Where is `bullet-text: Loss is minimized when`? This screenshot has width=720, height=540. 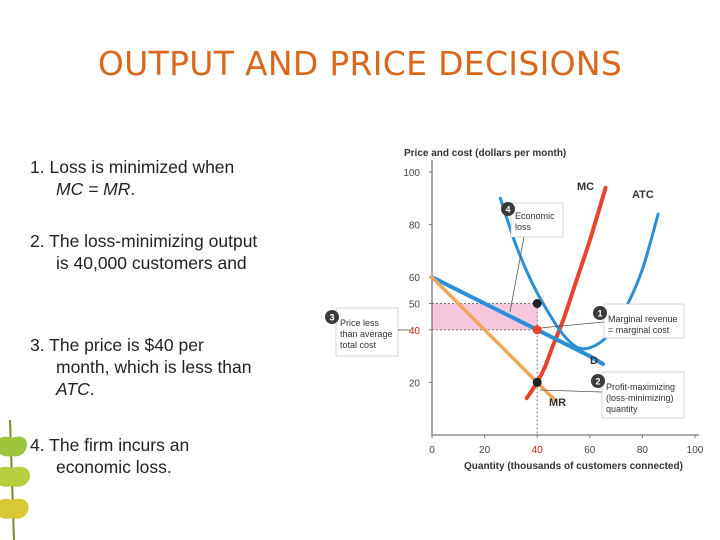 bullet-text: Loss is minimized when is located at coordinates (142, 167).